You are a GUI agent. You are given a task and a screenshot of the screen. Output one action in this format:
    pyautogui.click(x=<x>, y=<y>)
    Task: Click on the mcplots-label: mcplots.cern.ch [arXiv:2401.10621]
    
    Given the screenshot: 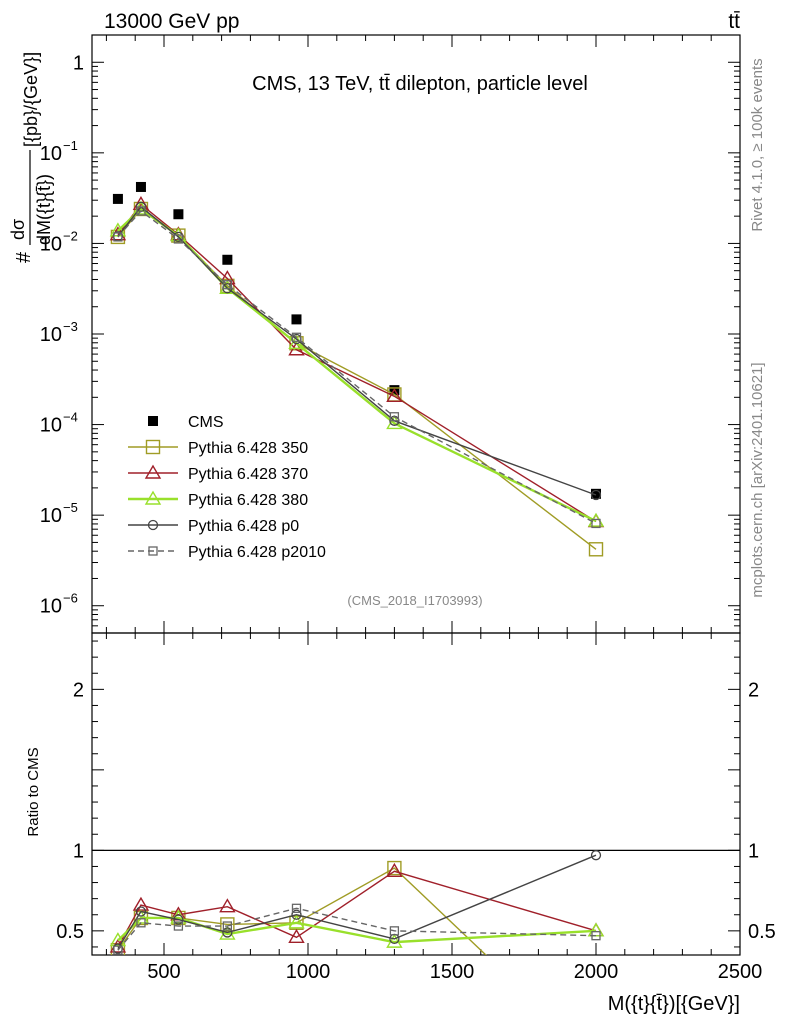 What is the action you would take?
    pyautogui.click(x=757, y=479)
    